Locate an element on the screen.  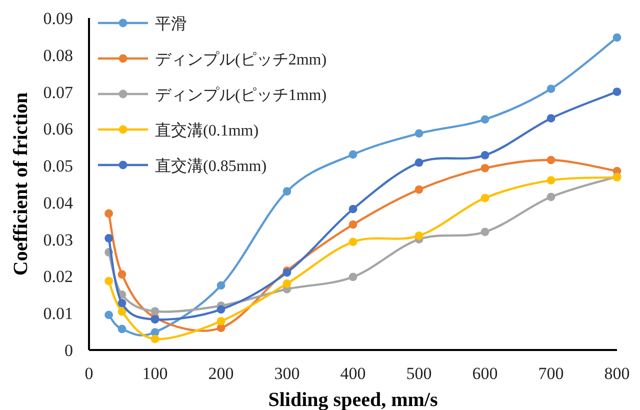
x-tick-label: 200 is located at coordinates (221, 373).